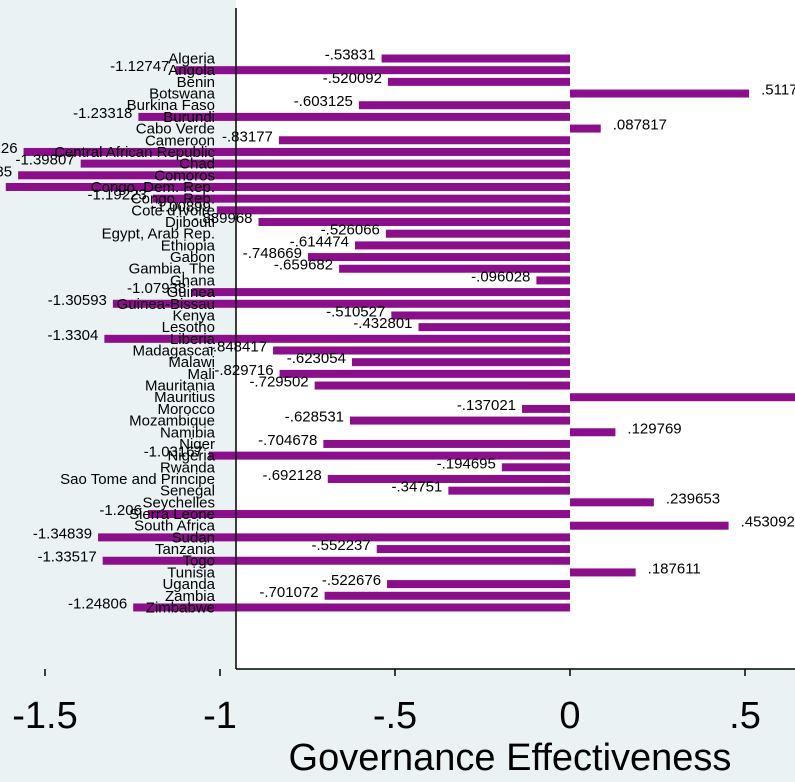 Image resolution: width=795 pixels, height=782 pixels. I want to click on category-label: Angola, so click(191, 70).